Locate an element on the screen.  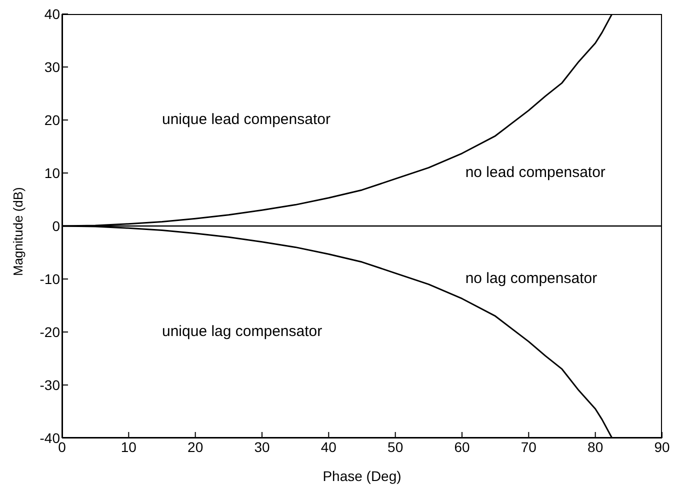
y-tick-label: -30 is located at coordinates (50, 384).